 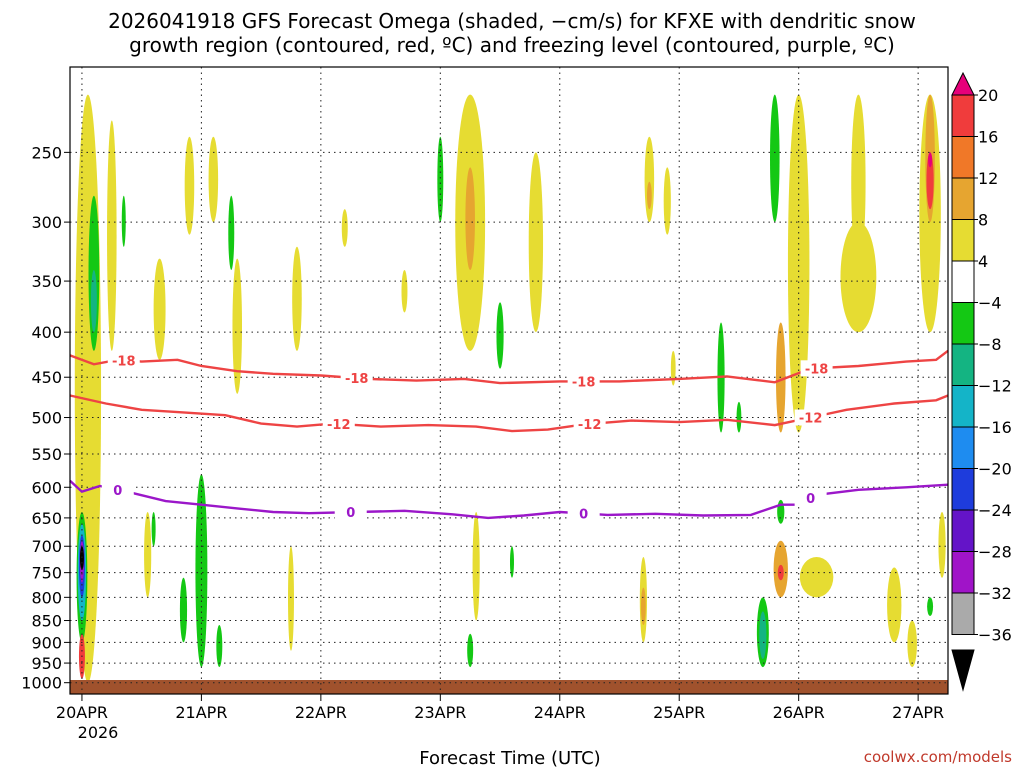 I want to click on colorbar-label-13: −36, so click(x=995, y=635).